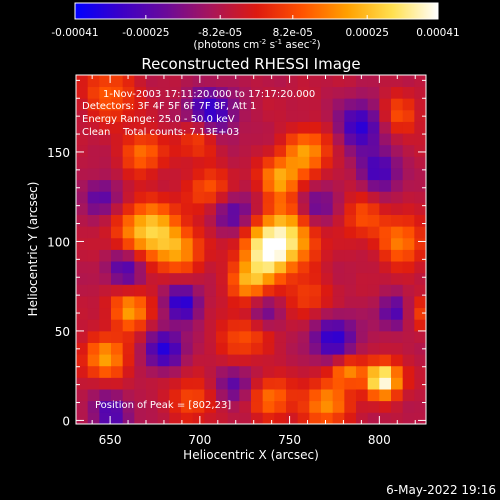 Image resolution: width=500 pixels, height=500 pixels. What do you see at coordinates (366, 33) in the screenshot?
I see `colorbar-tick-label: 0.00025` at bounding box center [366, 33].